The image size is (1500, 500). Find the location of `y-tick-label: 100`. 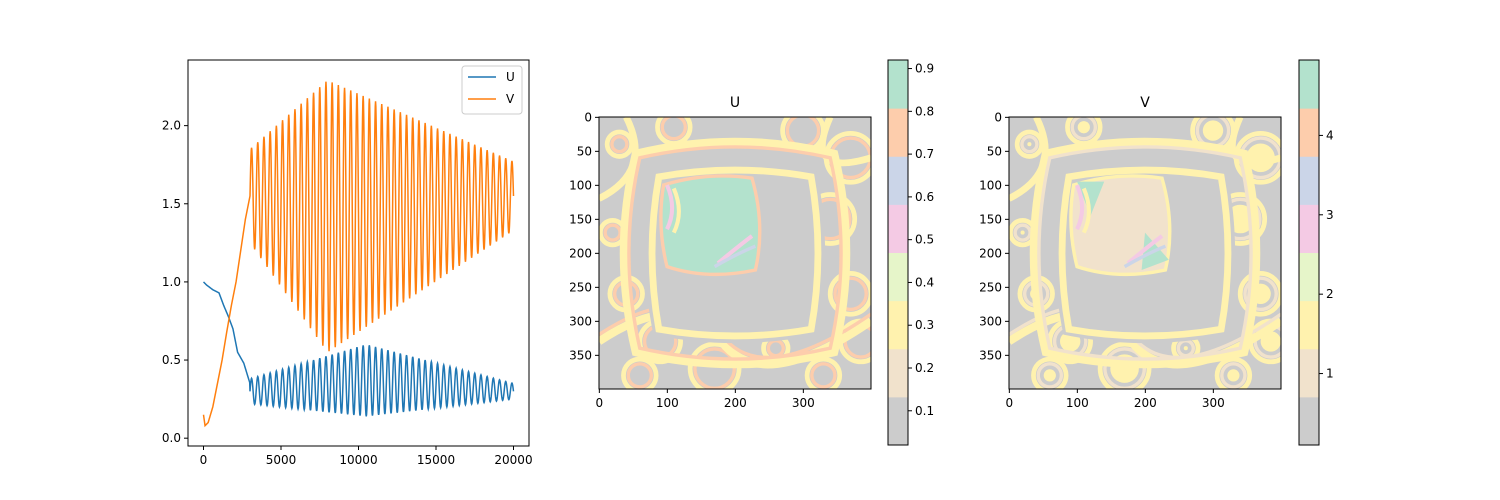

y-tick-label: 100 is located at coordinates (580, 185).